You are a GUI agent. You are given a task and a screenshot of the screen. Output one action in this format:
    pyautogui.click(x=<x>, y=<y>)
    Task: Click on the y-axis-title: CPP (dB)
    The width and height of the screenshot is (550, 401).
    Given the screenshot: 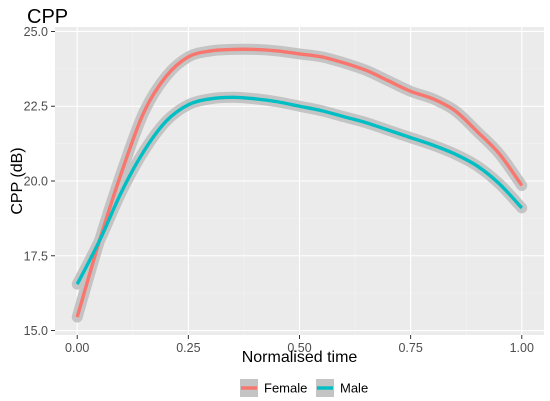 What is the action you would take?
    pyautogui.click(x=17, y=180)
    